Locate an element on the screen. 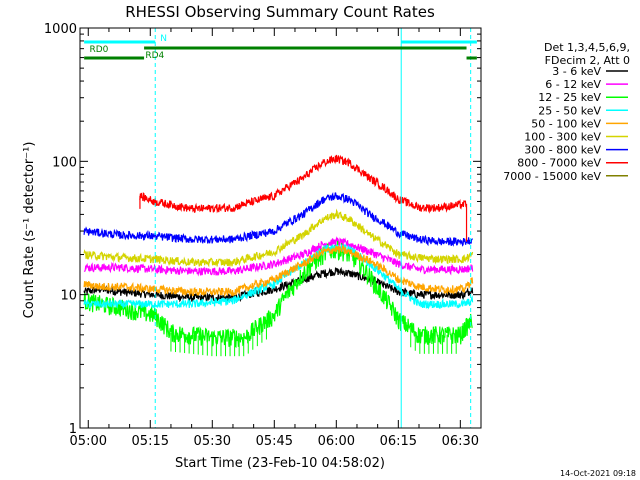 The width and height of the screenshot is (640, 480). legend-label: 7000 - 15000 keV is located at coordinates (552, 176).